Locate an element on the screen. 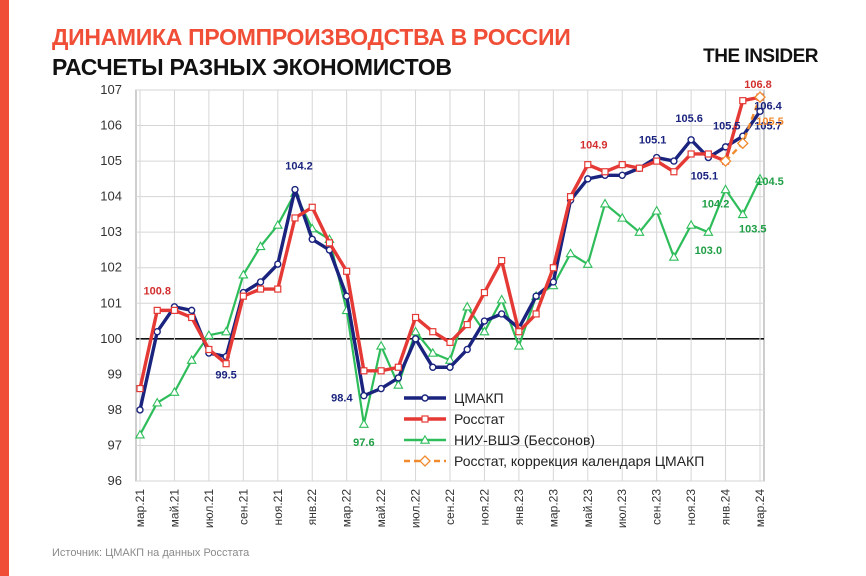  legend-label-0: ЦМАКП is located at coordinates (479, 398).